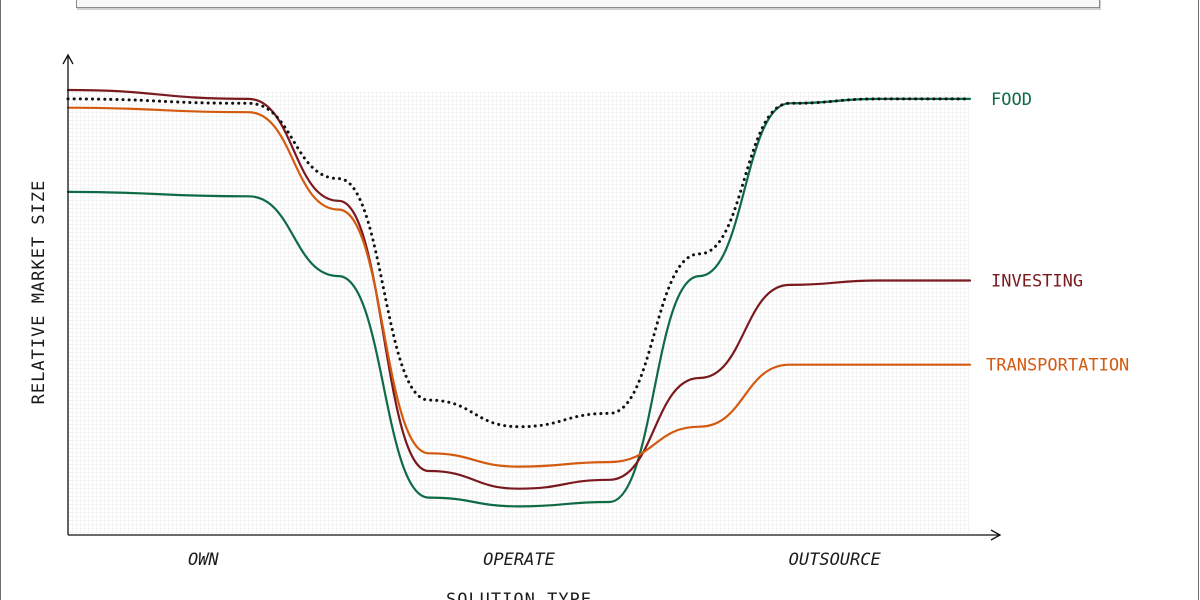 This screenshot has height=600, width=1200. I want to click on x-tick-label-operate: OPERATE, so click(519, 560).